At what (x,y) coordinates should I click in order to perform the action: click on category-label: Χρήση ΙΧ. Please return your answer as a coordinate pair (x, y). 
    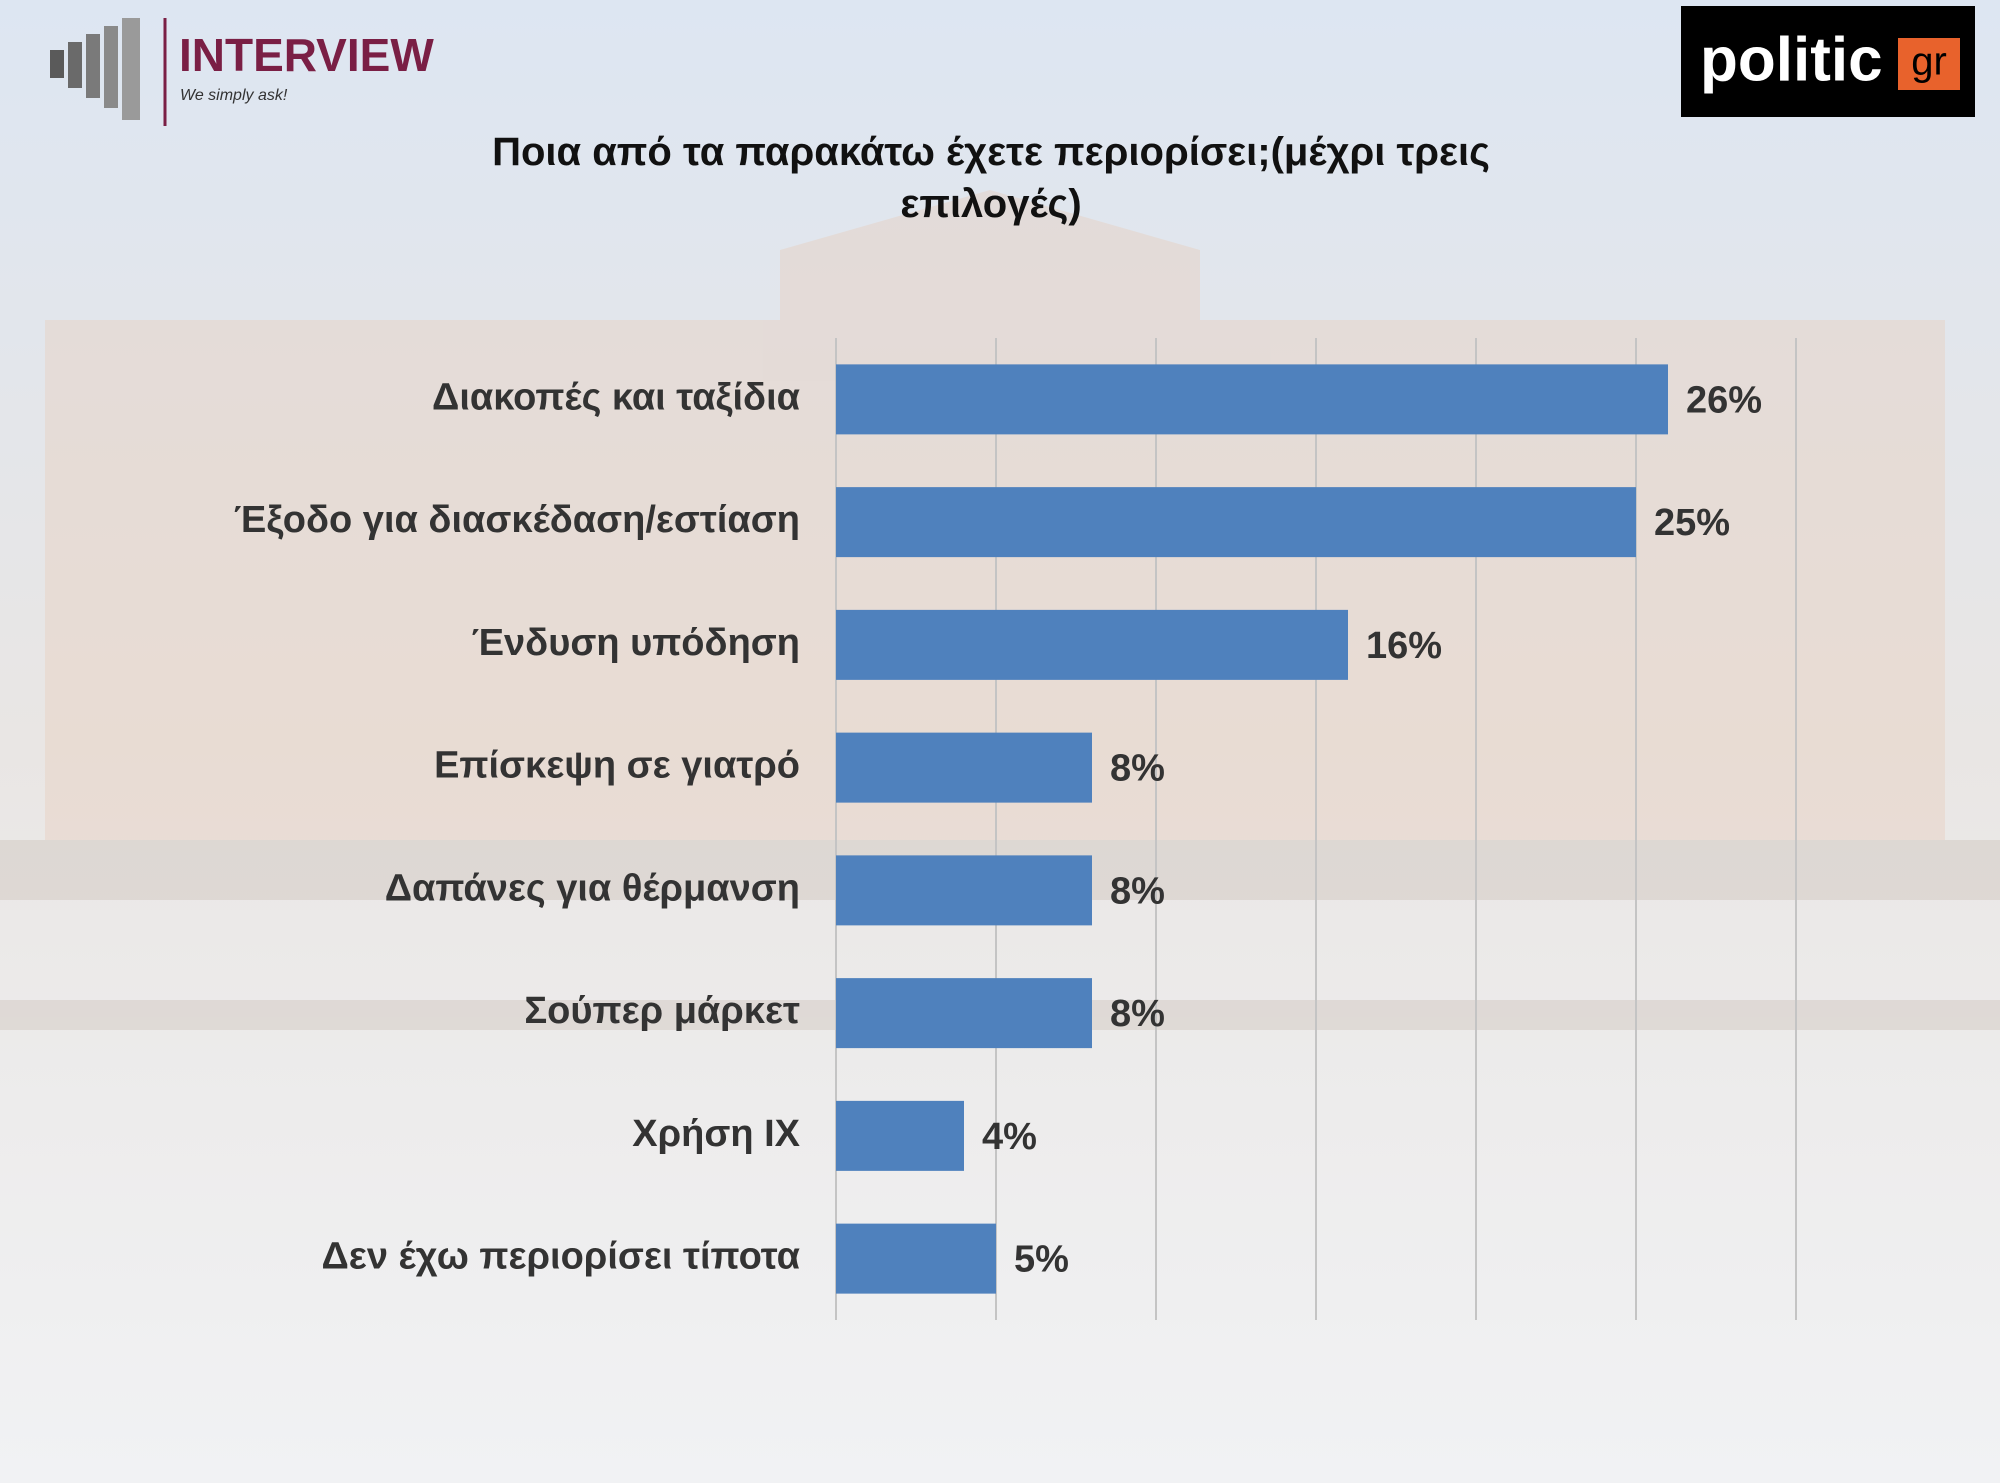
    Looking at the image, I should click on (716, 1134).